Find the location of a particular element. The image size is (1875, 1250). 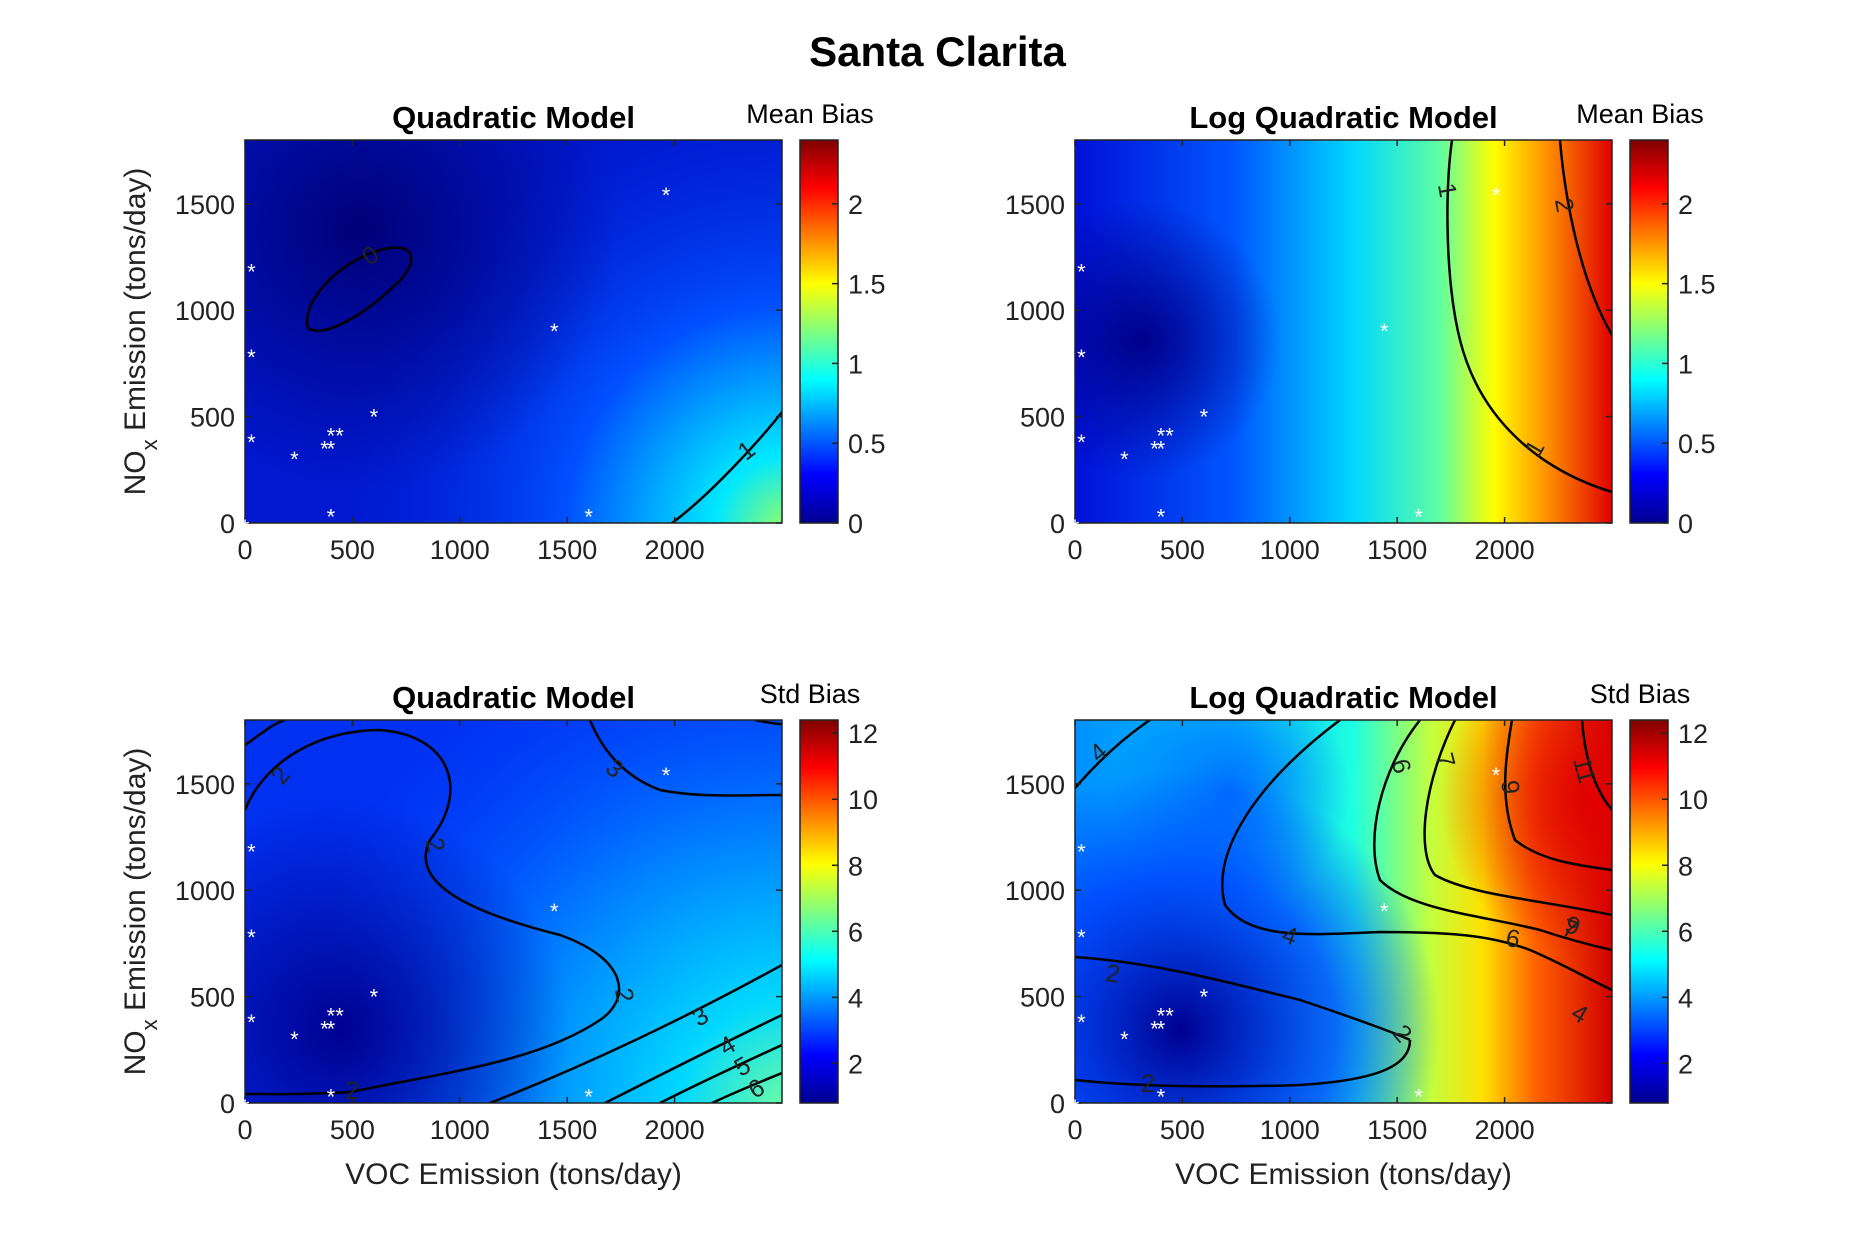

colorbar-tick-label: 10 is located at coordinates (1693, 800).